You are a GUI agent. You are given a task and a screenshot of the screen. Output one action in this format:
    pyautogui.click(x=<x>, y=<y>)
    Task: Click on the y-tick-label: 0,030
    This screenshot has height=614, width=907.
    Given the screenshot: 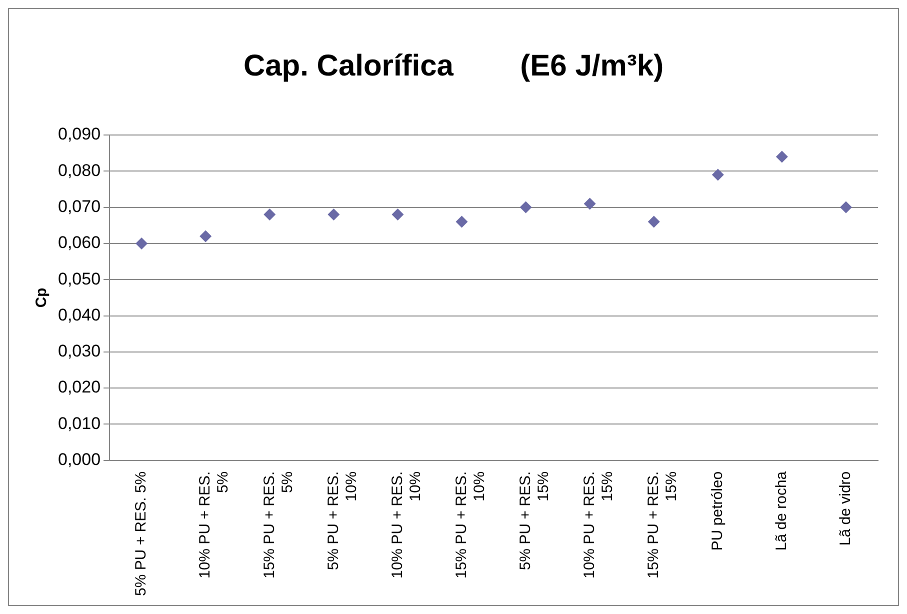 What is the action you would take?
    pyautogui.click(x=79, y=351)
    